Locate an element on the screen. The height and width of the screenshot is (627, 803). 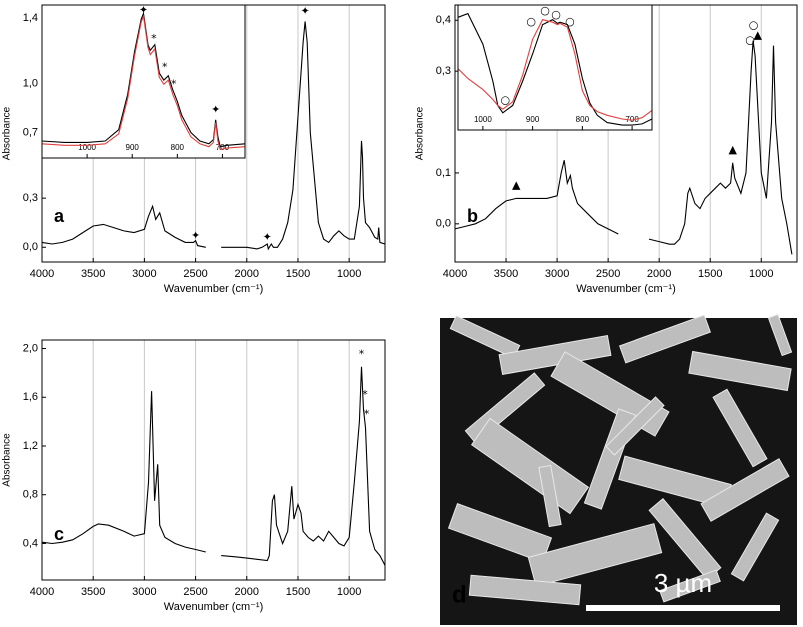
y-tick-label: 0,1 is located at coordinates (443, 173).